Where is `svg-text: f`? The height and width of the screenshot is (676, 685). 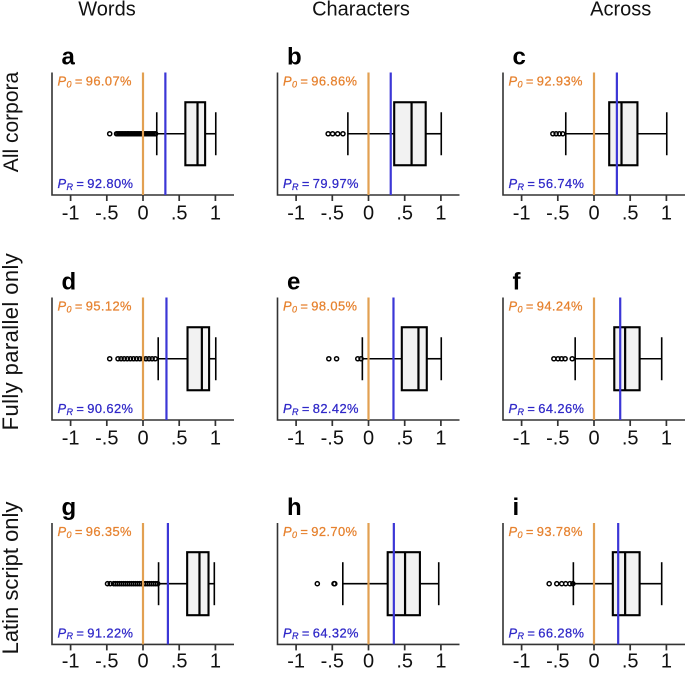 svg-text: f is located at coordinates (517, 282).